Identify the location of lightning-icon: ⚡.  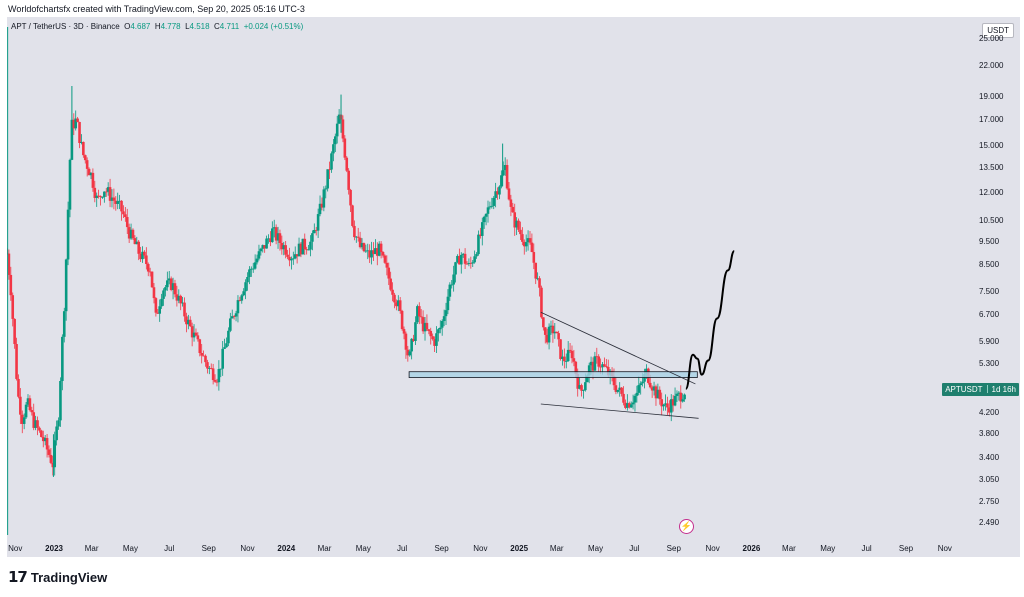
(686, 526).